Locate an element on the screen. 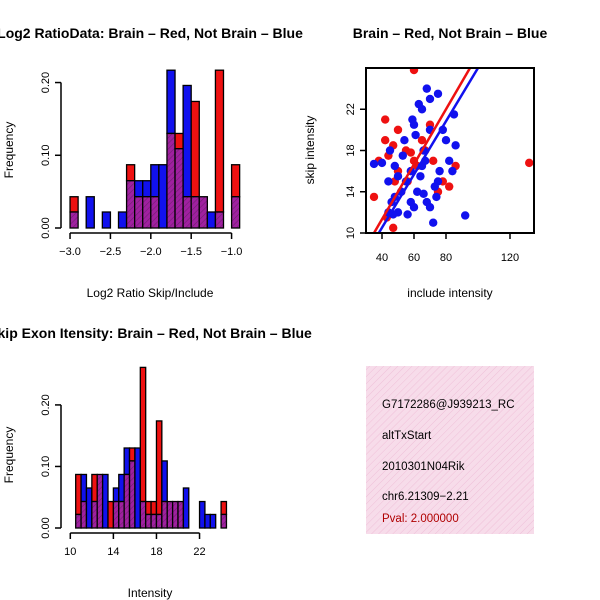  scatter-axes: 40 60 80 120 10 14 18 22 is located at coordinates (440, 165).